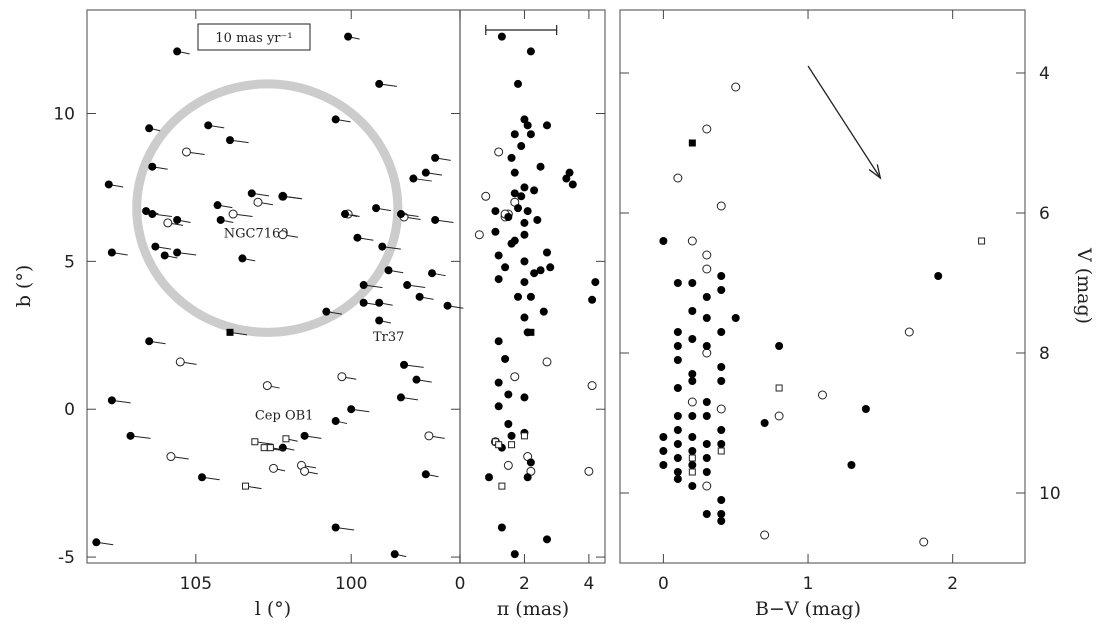  Describe the element at coordinates (1044, 74) in the screenshot. I see `ytick-label: 4` at that location.